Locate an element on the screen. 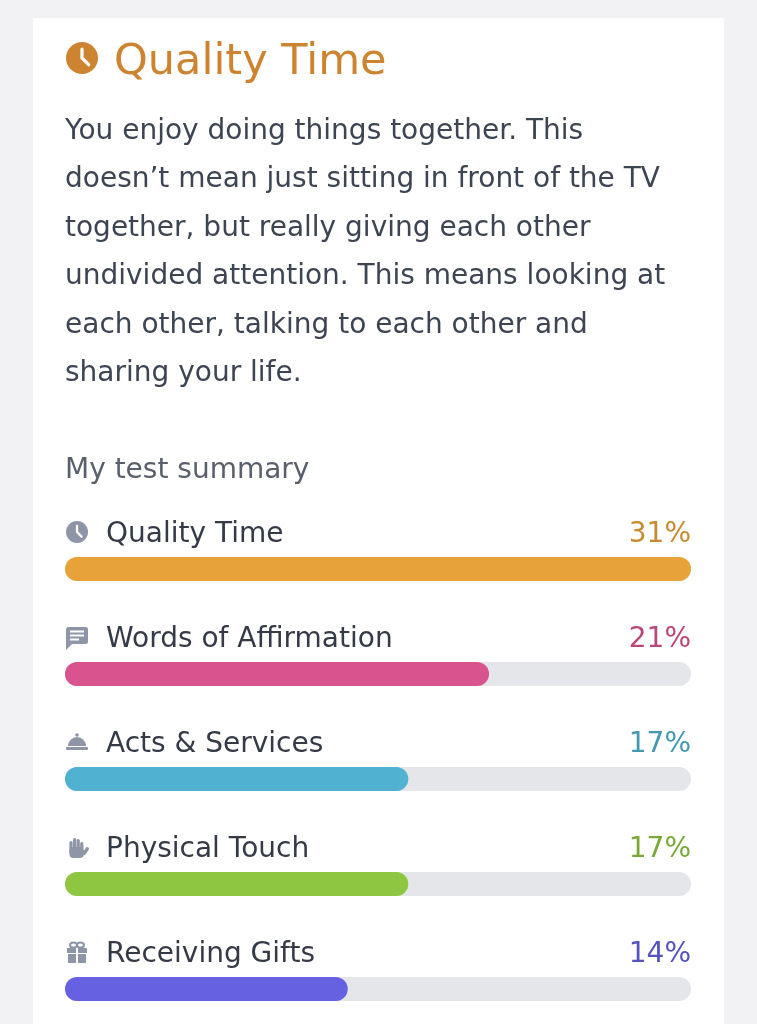 This screenshot has height=1024, width=757. y-tick-label: Words of Affirmation is located at coordinates (249, 637).